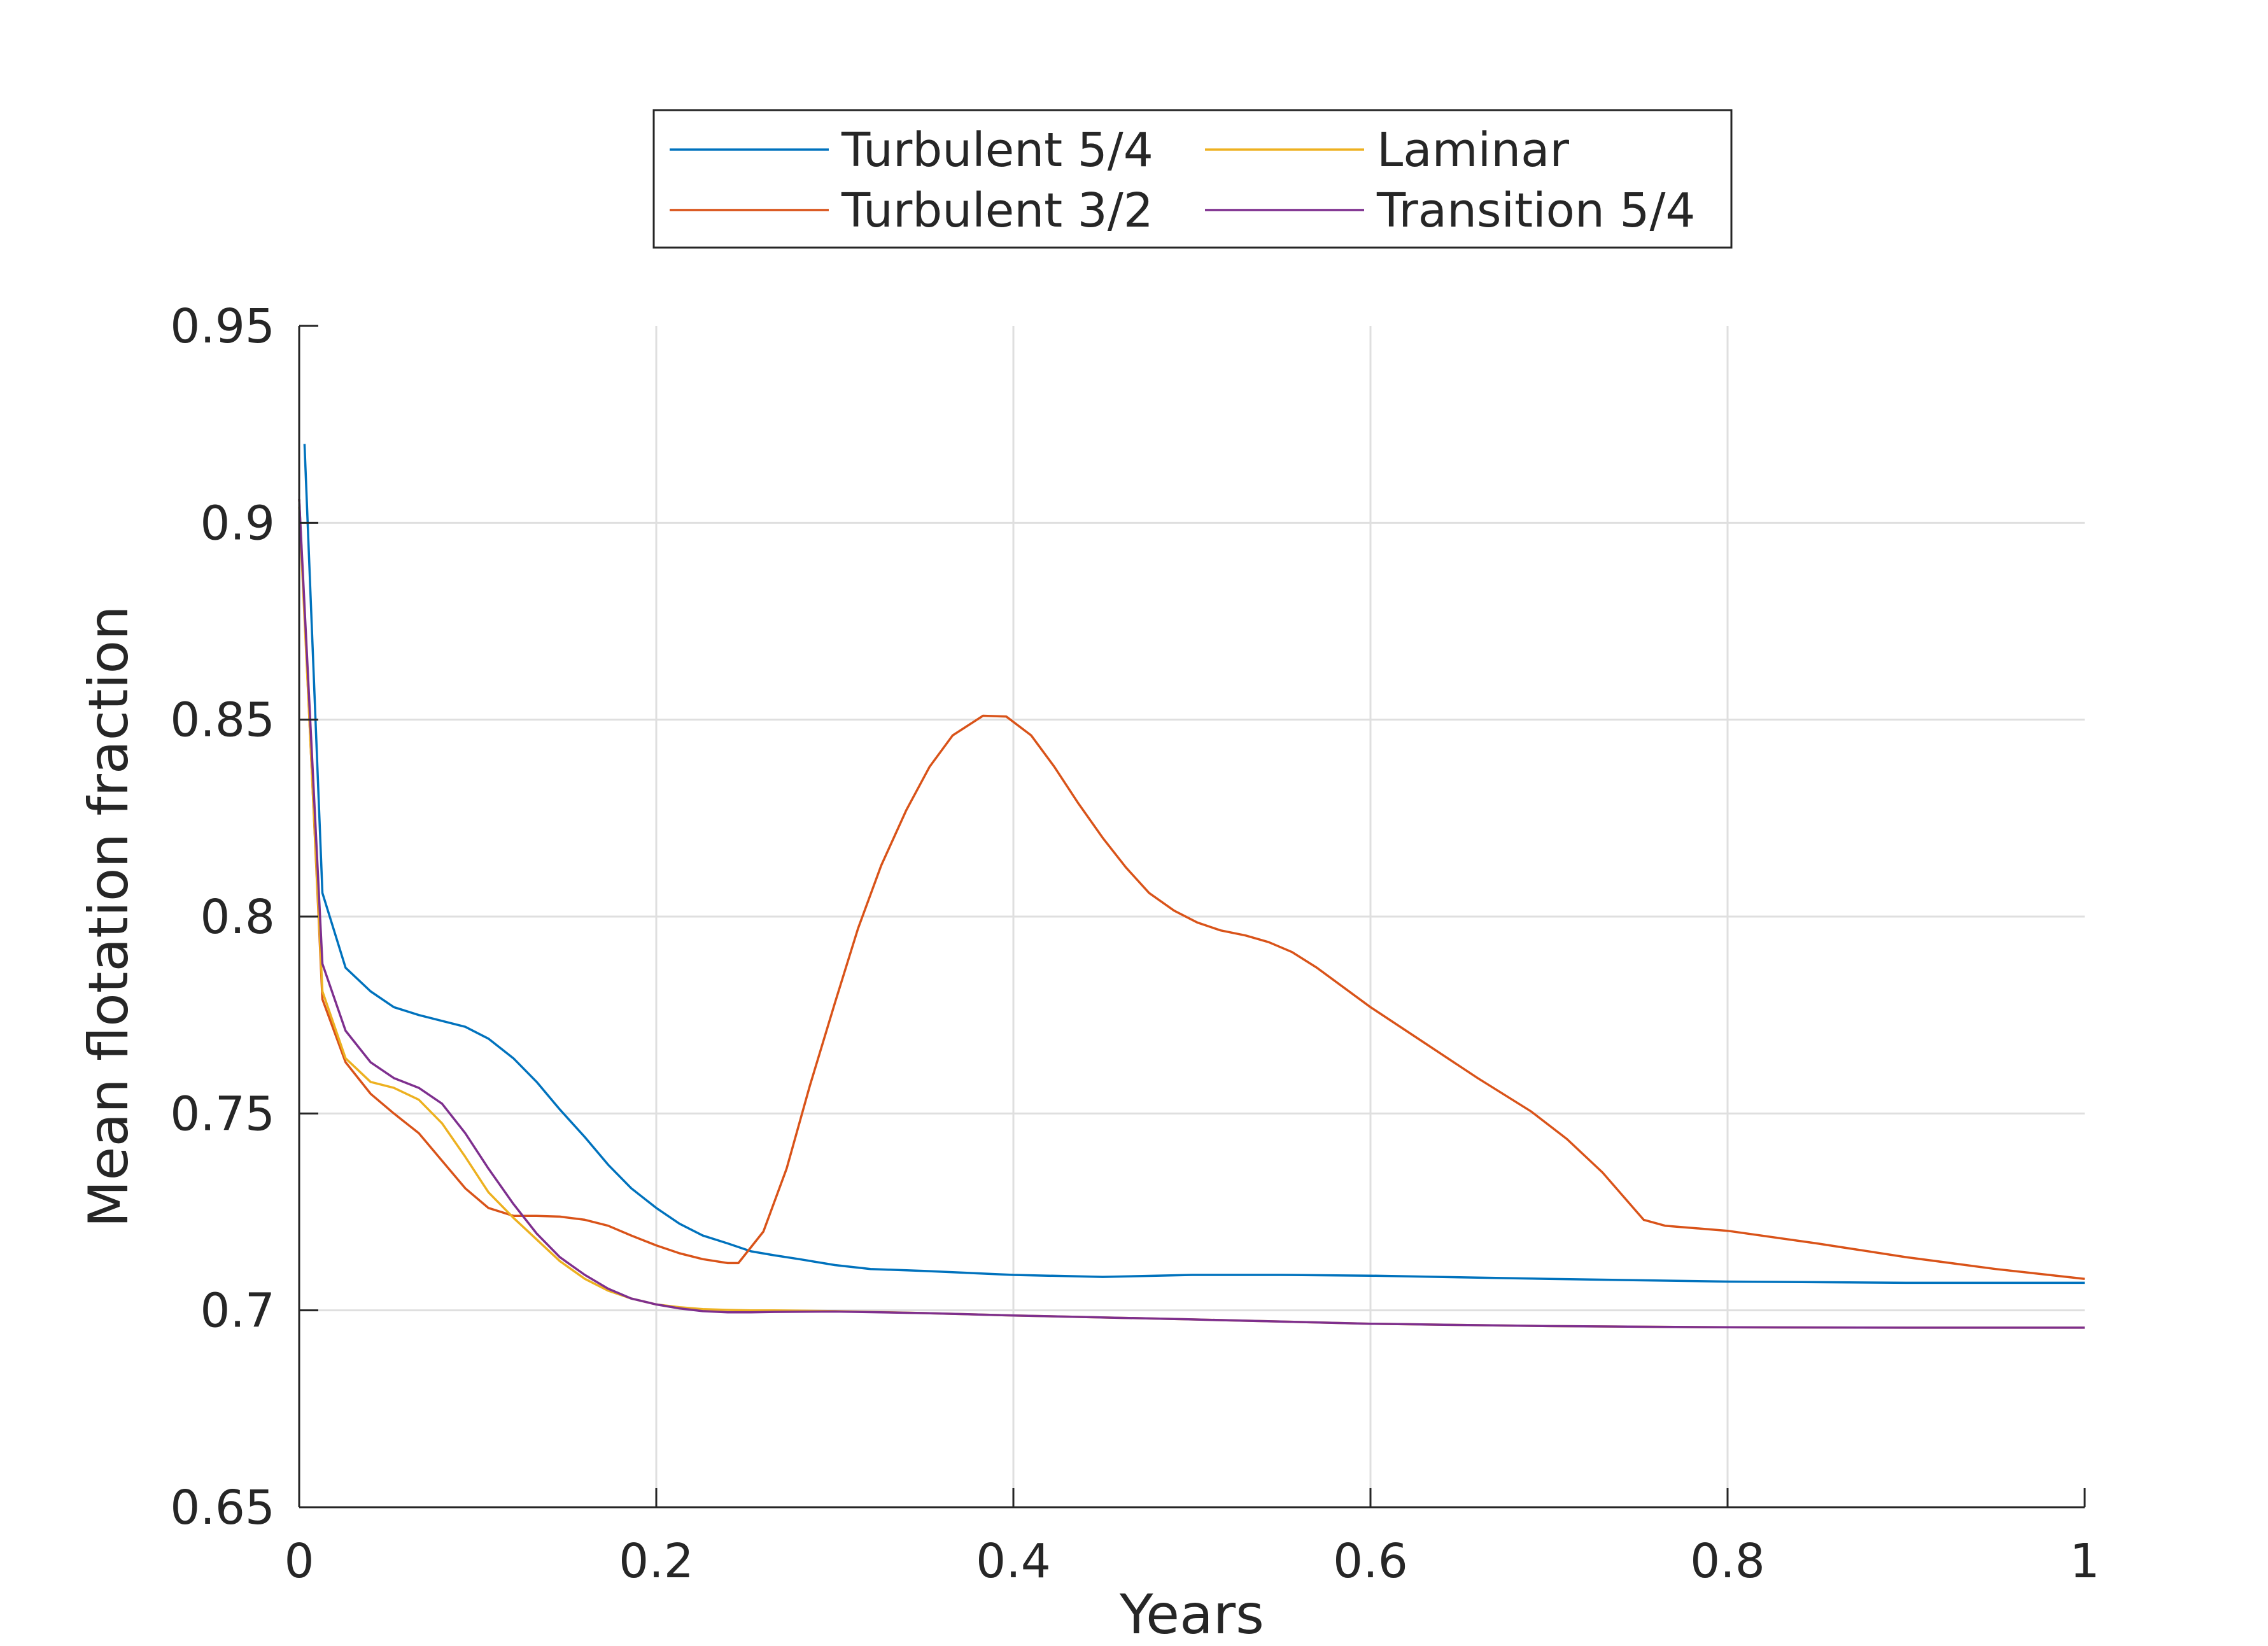  Describe the element at coordinates (222, 1508) in the screenshot. I see `y-tick-label-0: 0.65` at that location.